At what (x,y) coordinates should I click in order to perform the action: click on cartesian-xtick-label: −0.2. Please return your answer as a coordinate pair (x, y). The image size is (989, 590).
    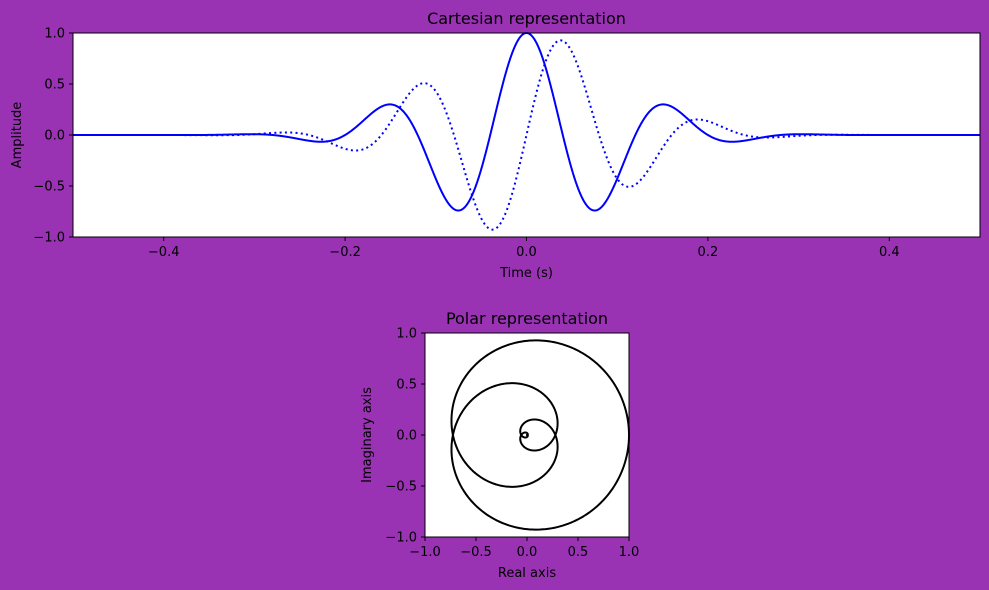
    Looking at the image, I should click on (345, 252).